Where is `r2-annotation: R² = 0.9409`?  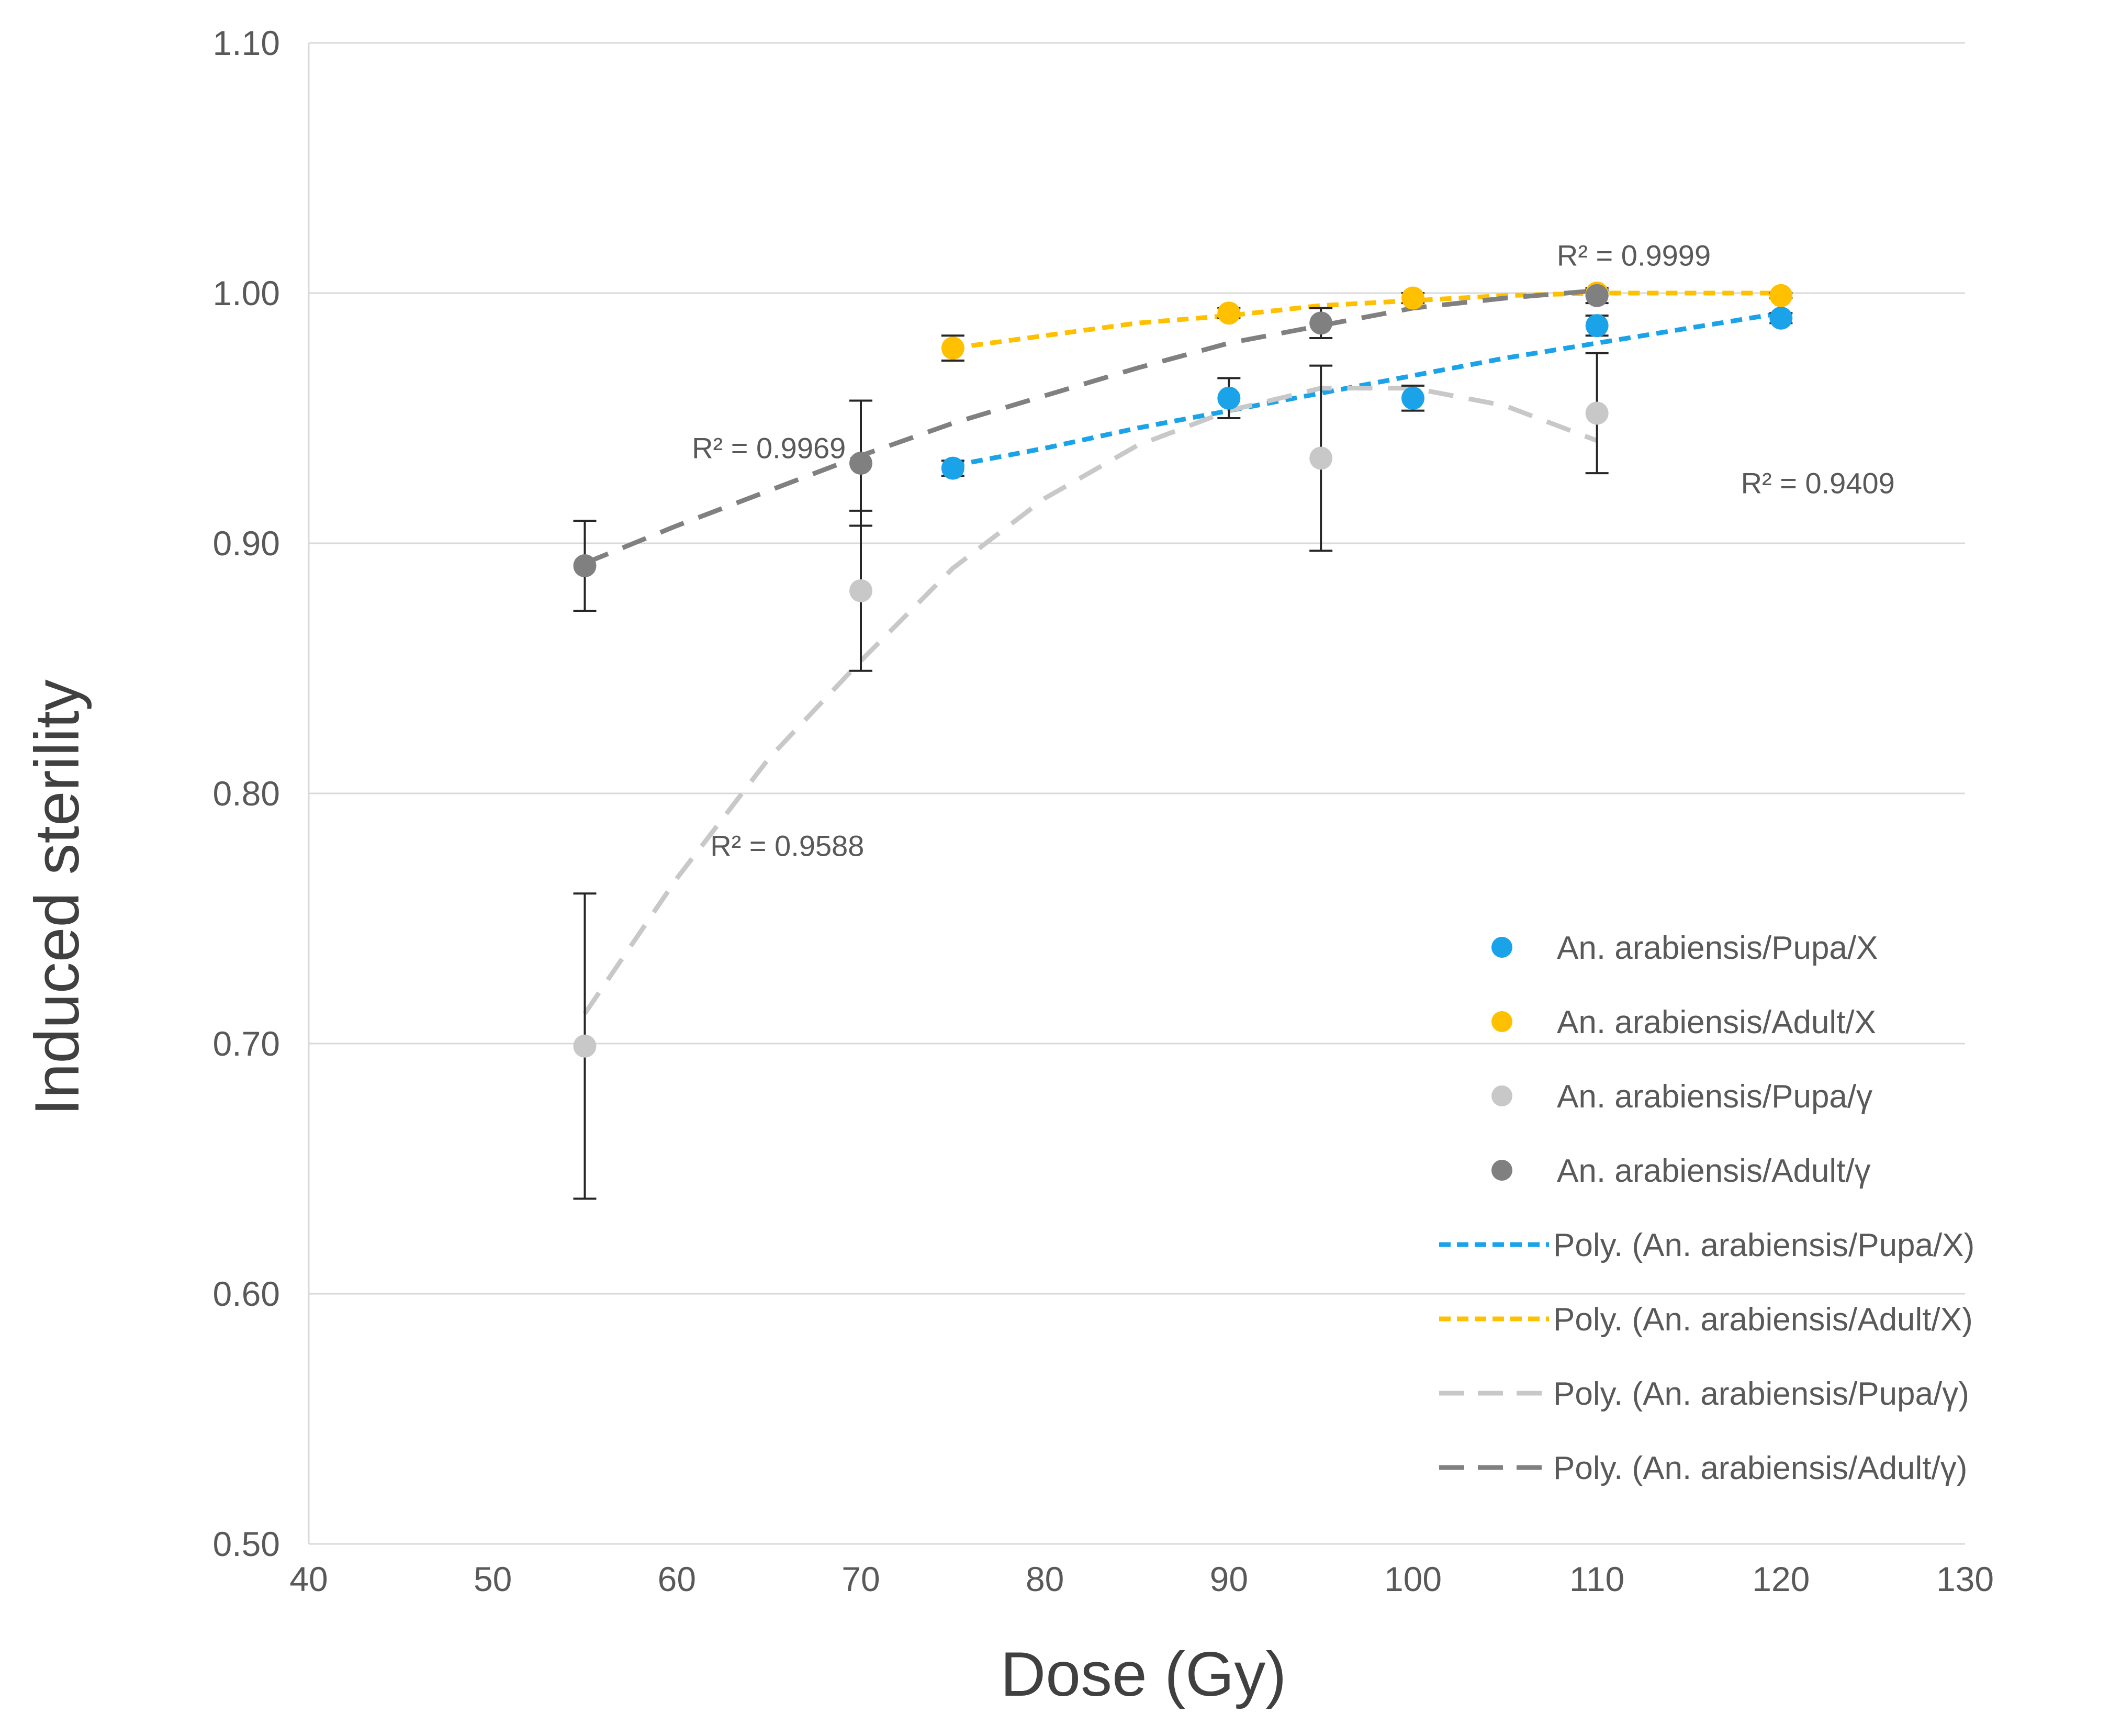
r2-annotation: R² = 0.9409 is located at coordinates (1818, 482).